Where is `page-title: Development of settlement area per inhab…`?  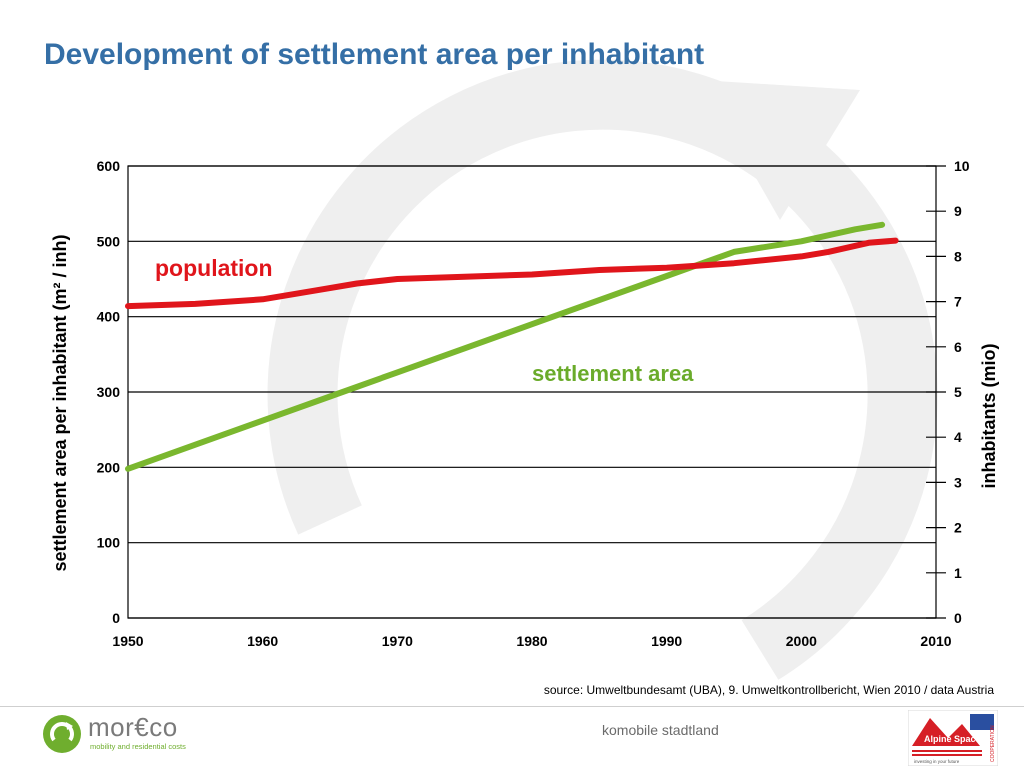
page-title: Development of settlement area per inhab… is located at coordinates (374, 54).